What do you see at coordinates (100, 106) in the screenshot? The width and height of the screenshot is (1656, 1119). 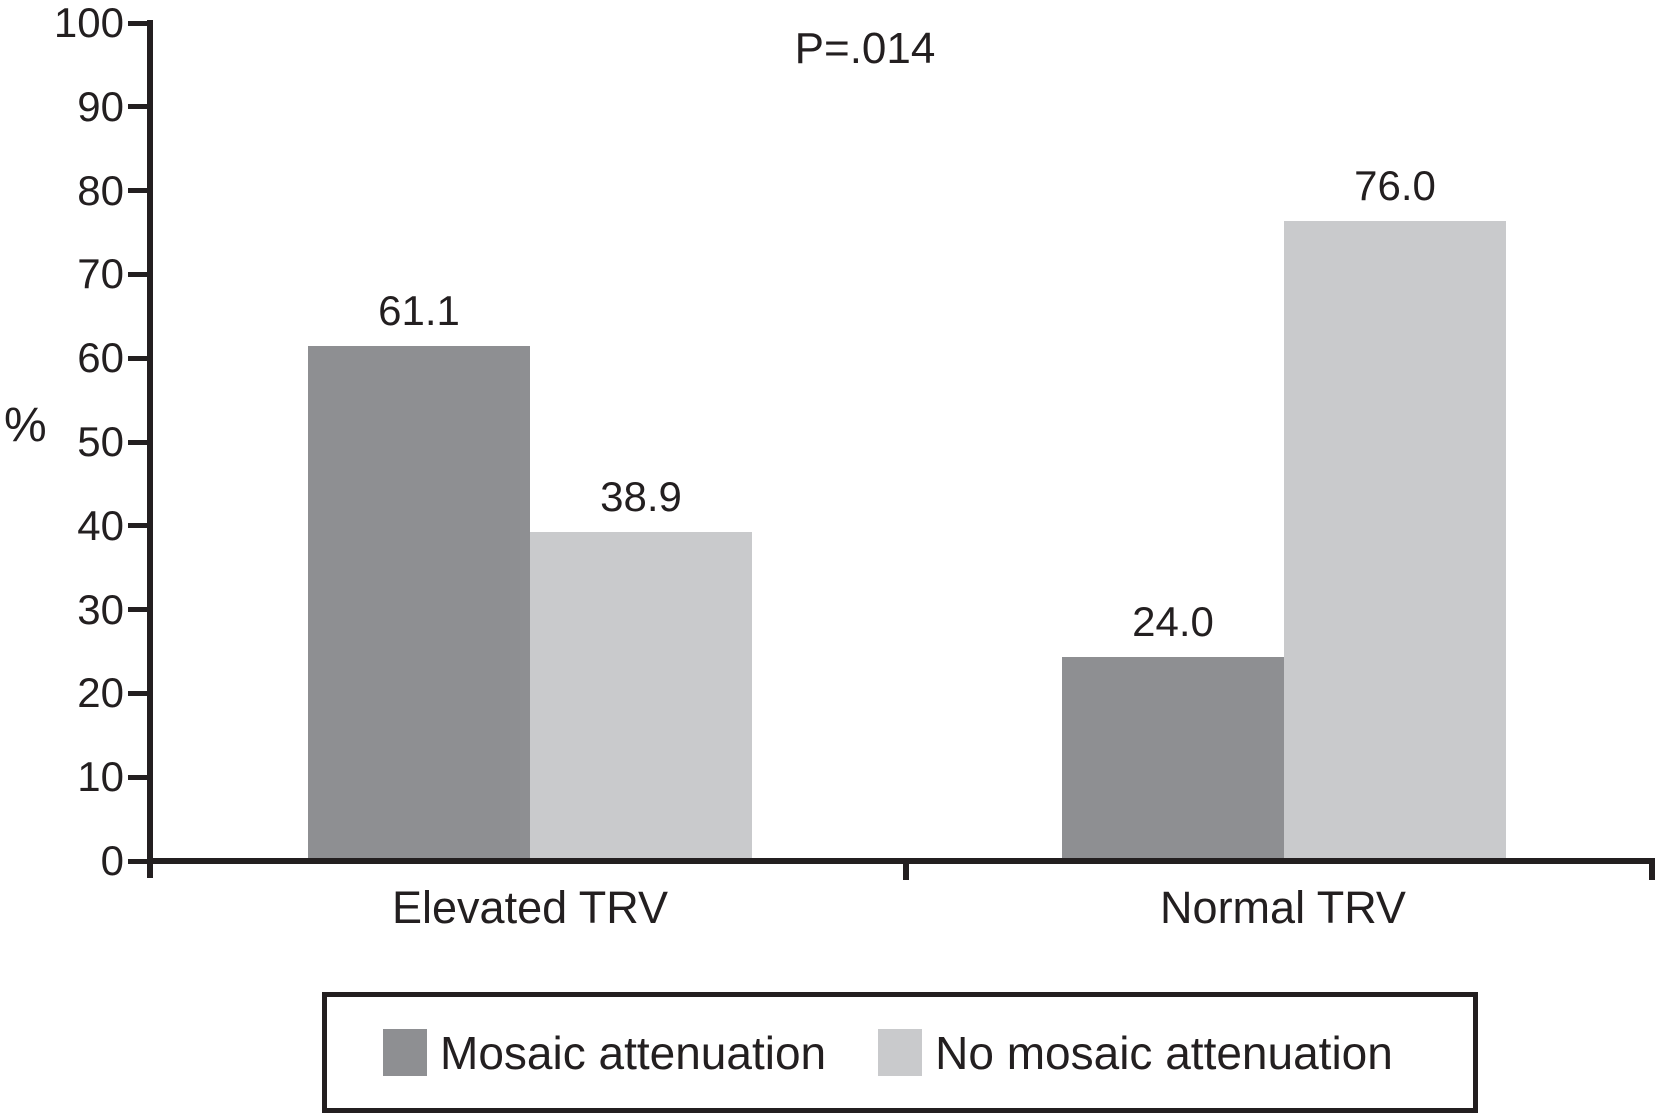 I see `y-tick-label: 90` at bounding box center [100, 106].